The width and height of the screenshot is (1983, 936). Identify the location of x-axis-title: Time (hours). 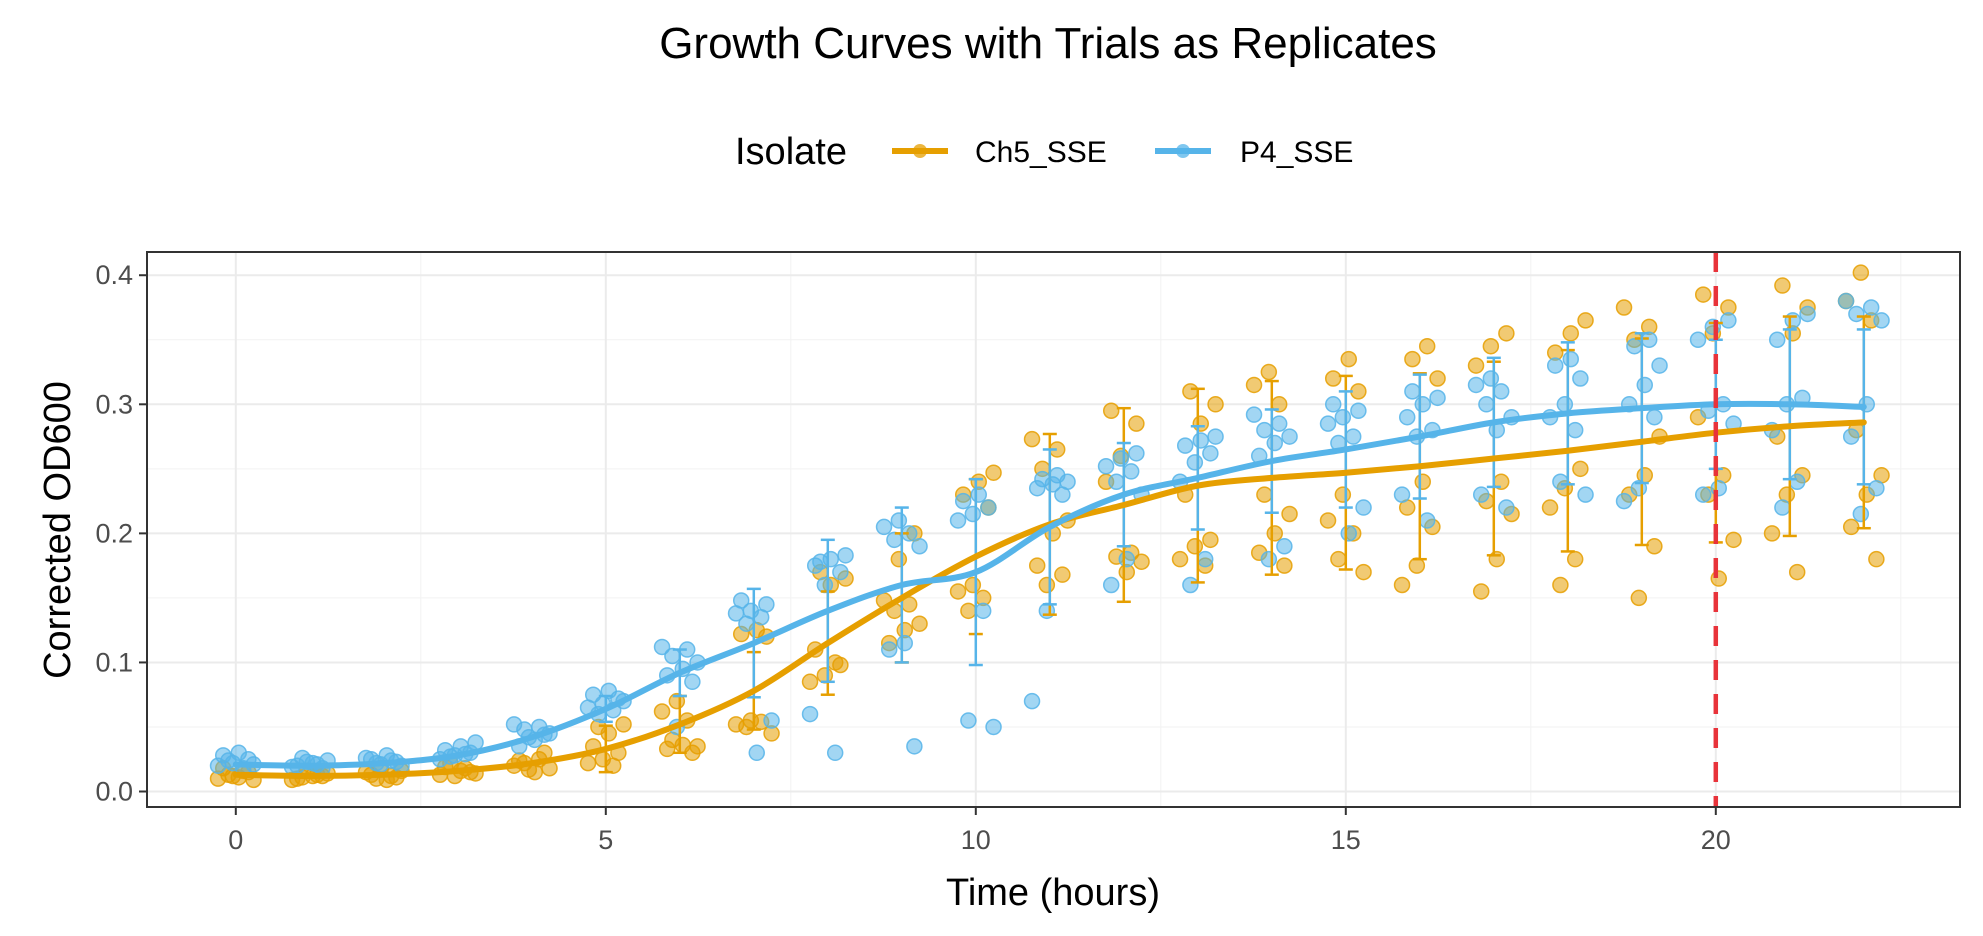
(1053, 893).